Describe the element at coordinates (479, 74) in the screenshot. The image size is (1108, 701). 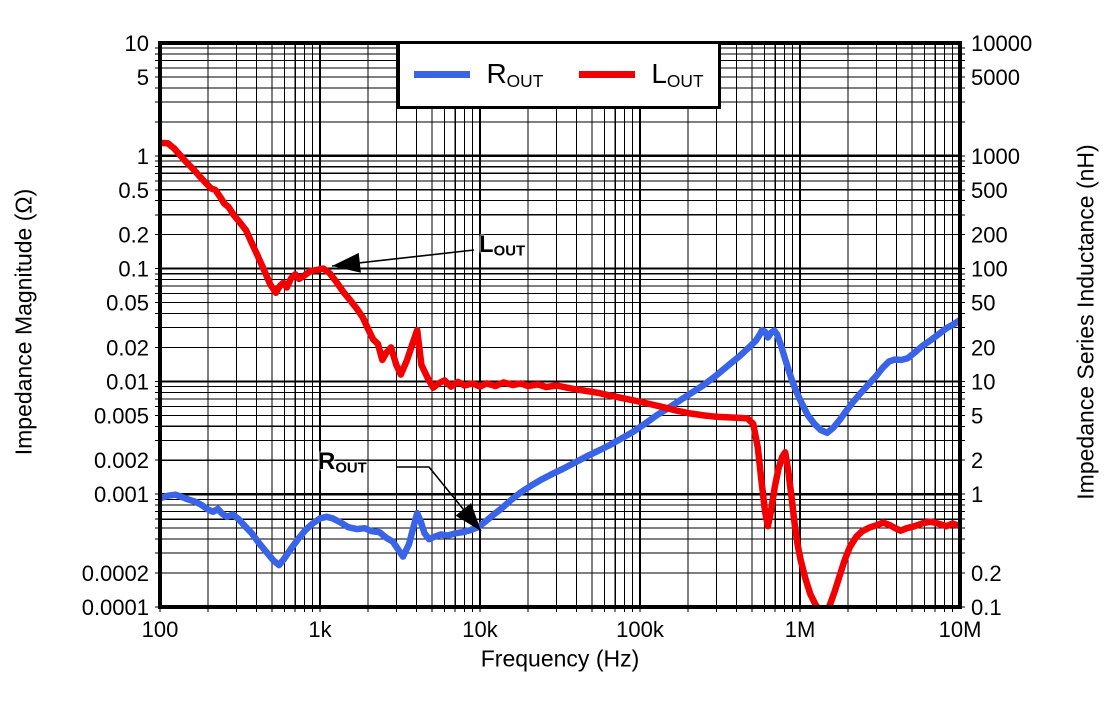
I see `legend-item-rout: ROUT` at that location.